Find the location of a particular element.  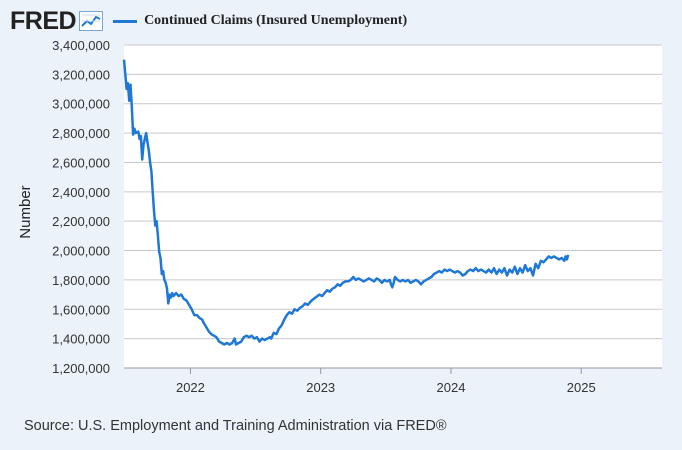

chart-legend: Continued Claims (Insured Unemployment) is located at coordinates (260, 21).